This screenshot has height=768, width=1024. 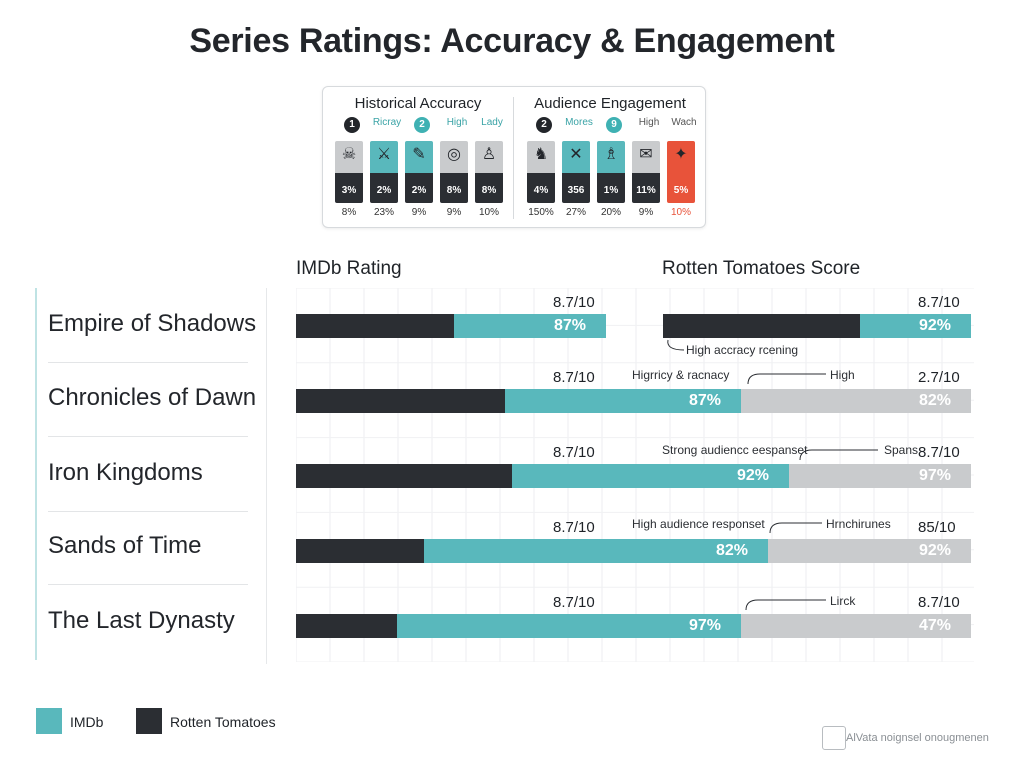 I want to click on bar-value-label: 97%, so click(x=935, y=475).